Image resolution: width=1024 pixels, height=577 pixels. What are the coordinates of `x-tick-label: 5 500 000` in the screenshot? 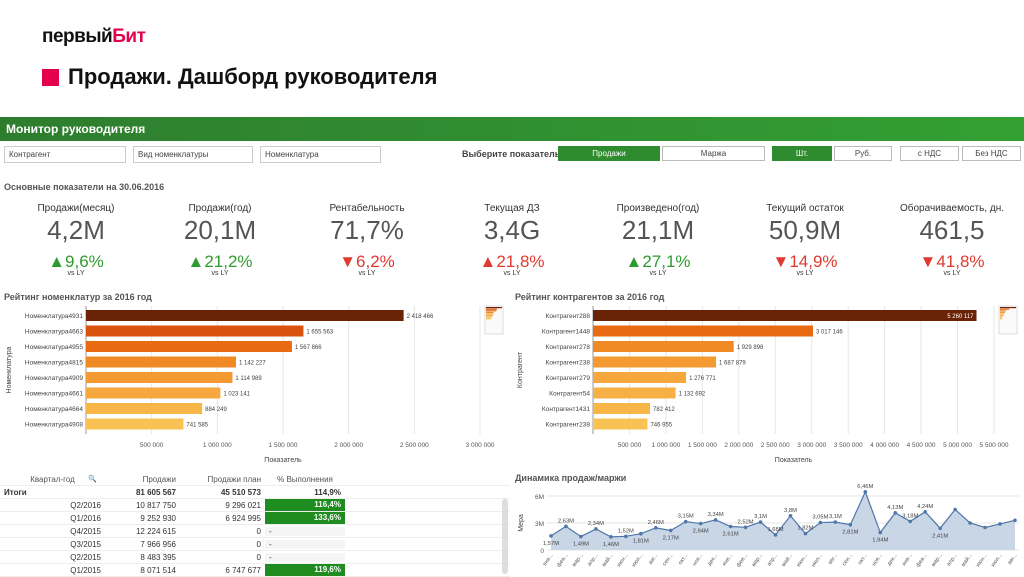 It's located at (994, 445).